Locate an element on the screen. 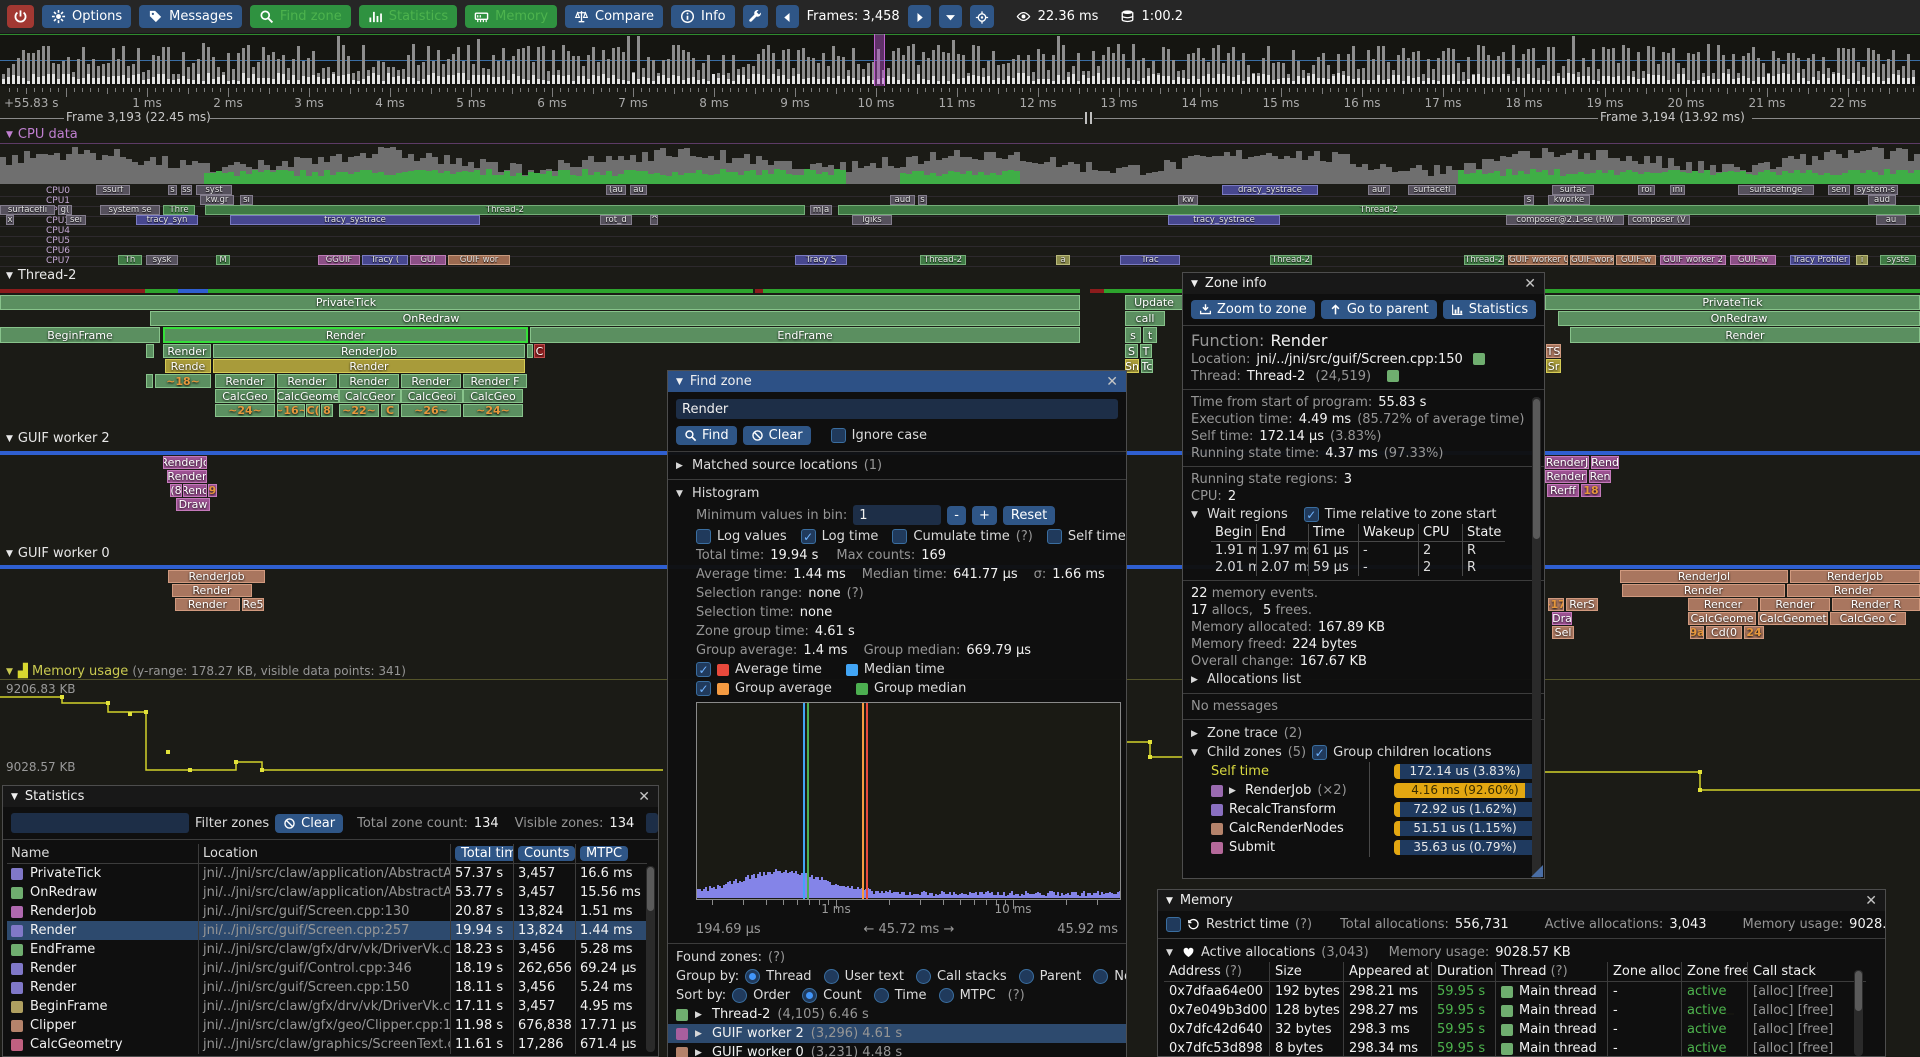 This screenshot has width=1920, height=1057. active-allocations-section: Active allocations is located at coordinates (1258, 952).